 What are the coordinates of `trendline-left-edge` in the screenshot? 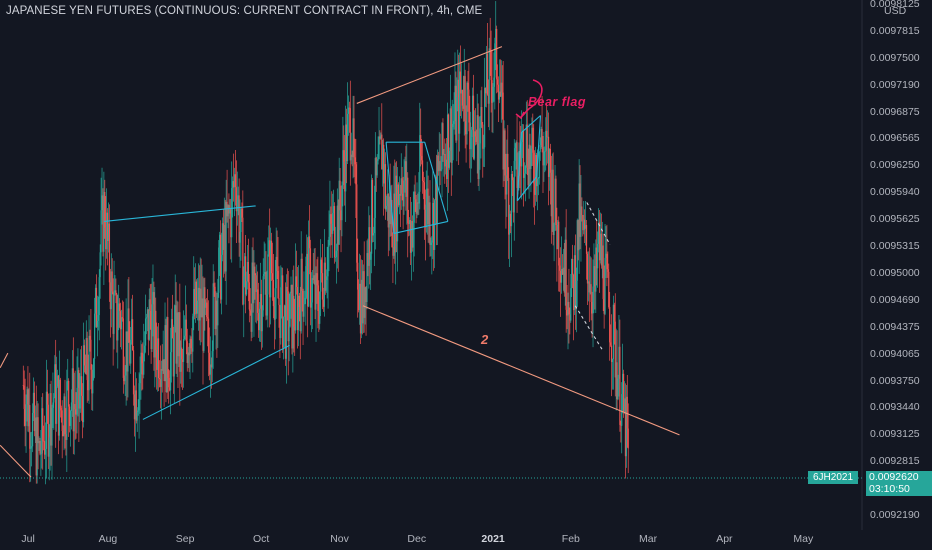 It's located at (4, 360).